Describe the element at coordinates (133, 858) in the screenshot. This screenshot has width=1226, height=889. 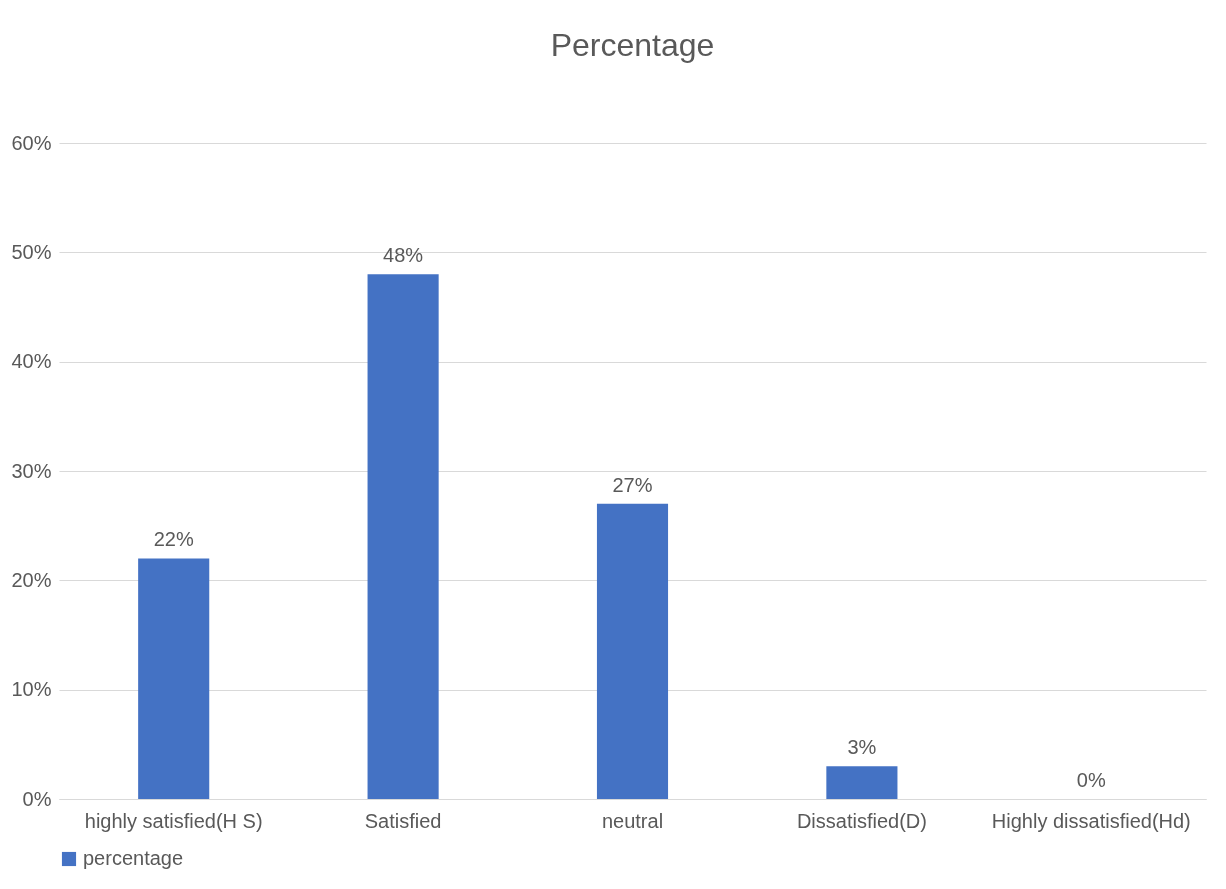
I see `legend-label: percentage` at that location.